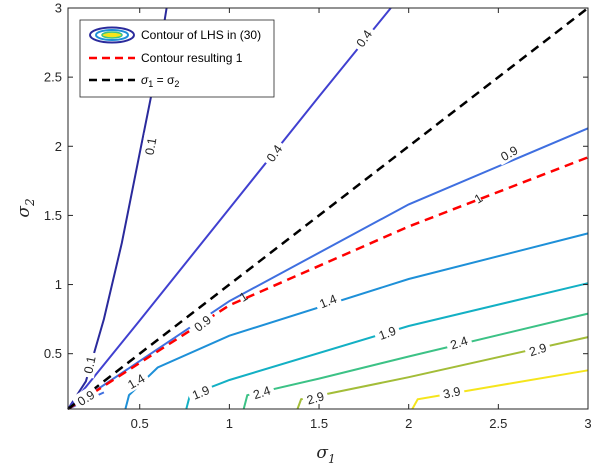 The height and width of the screenshot is (471, 593). Describe the element at coordinates (24, 212) in the screenshot. I see `y-axis-label-base: σ` at that location.